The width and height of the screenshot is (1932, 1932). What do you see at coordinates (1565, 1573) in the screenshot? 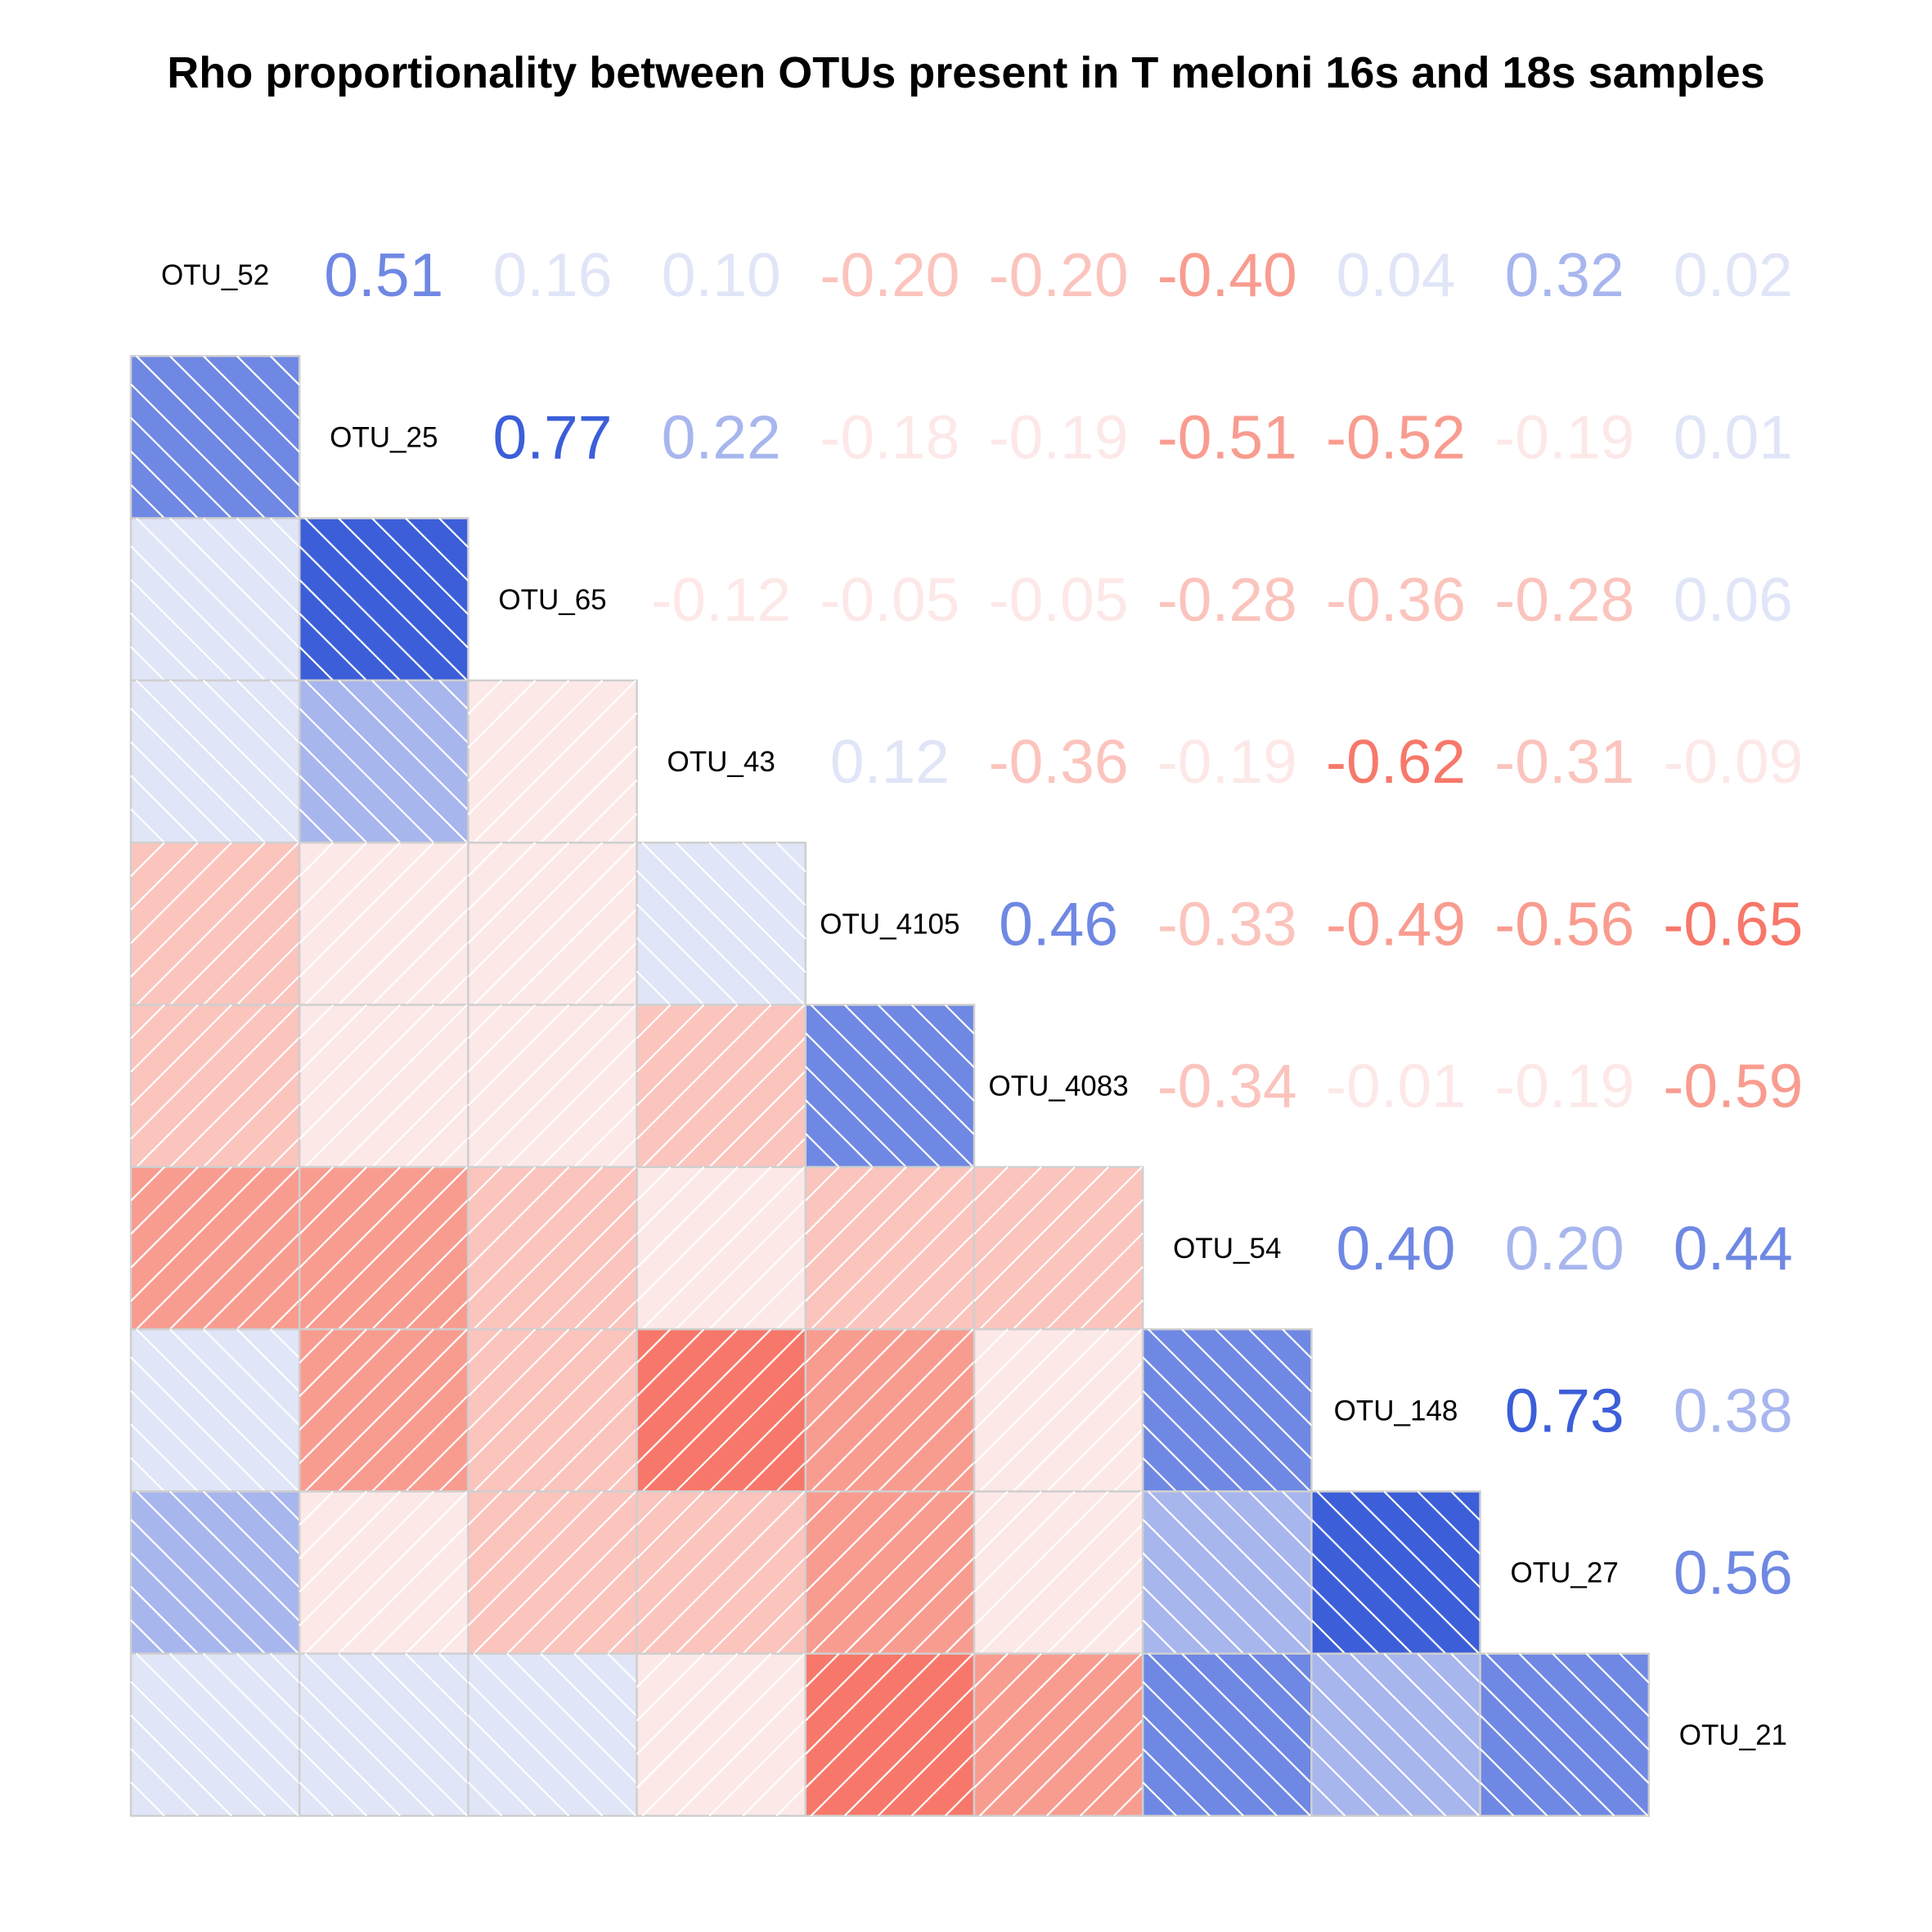
I see `variable-label-otu-27: OTU_27` at bounding box center [1565, 1573].